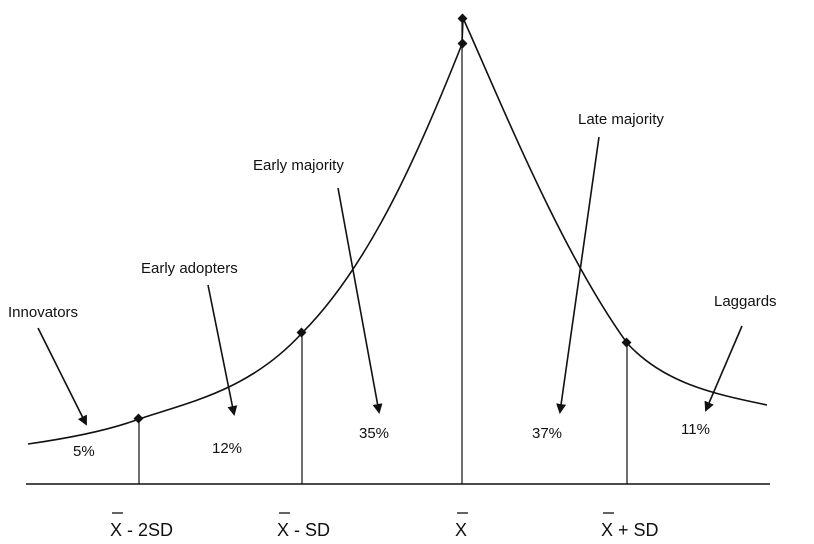  I want to click on svg-text: X + SD, so click(630, 530).